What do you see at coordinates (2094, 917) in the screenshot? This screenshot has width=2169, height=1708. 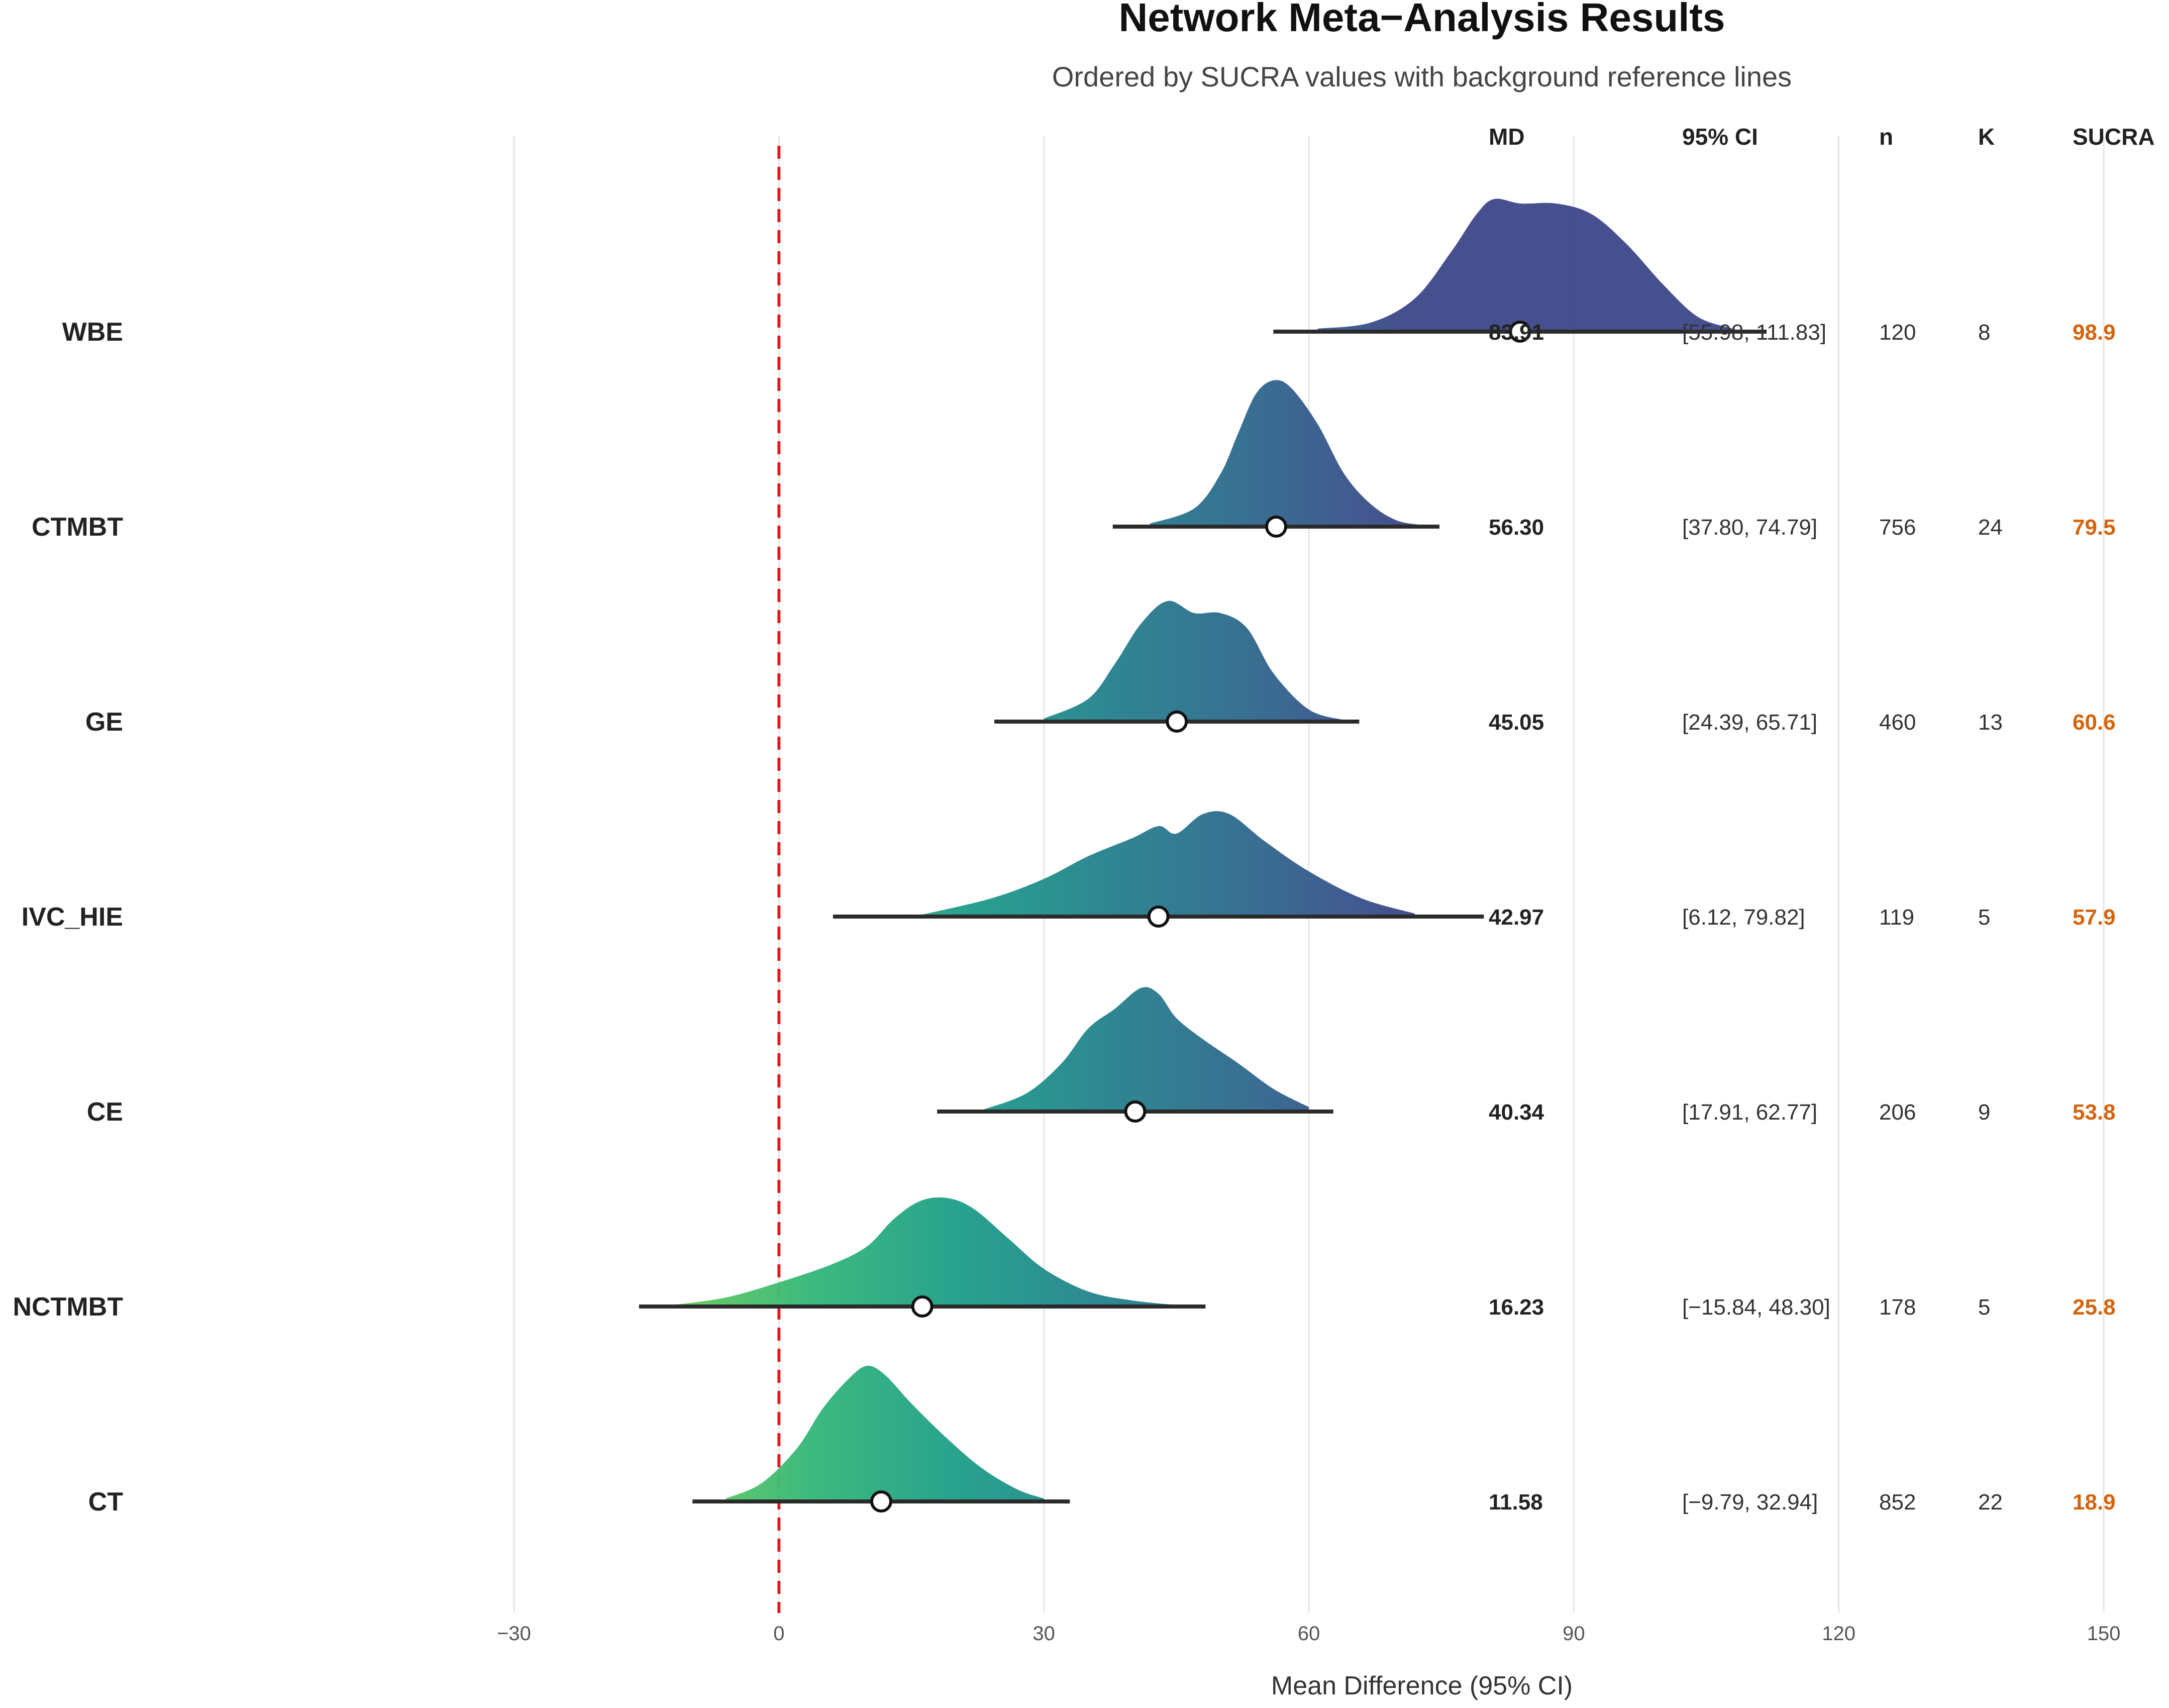 I see `sucra-cell: 57.9` at bounding box center [2094, 917].